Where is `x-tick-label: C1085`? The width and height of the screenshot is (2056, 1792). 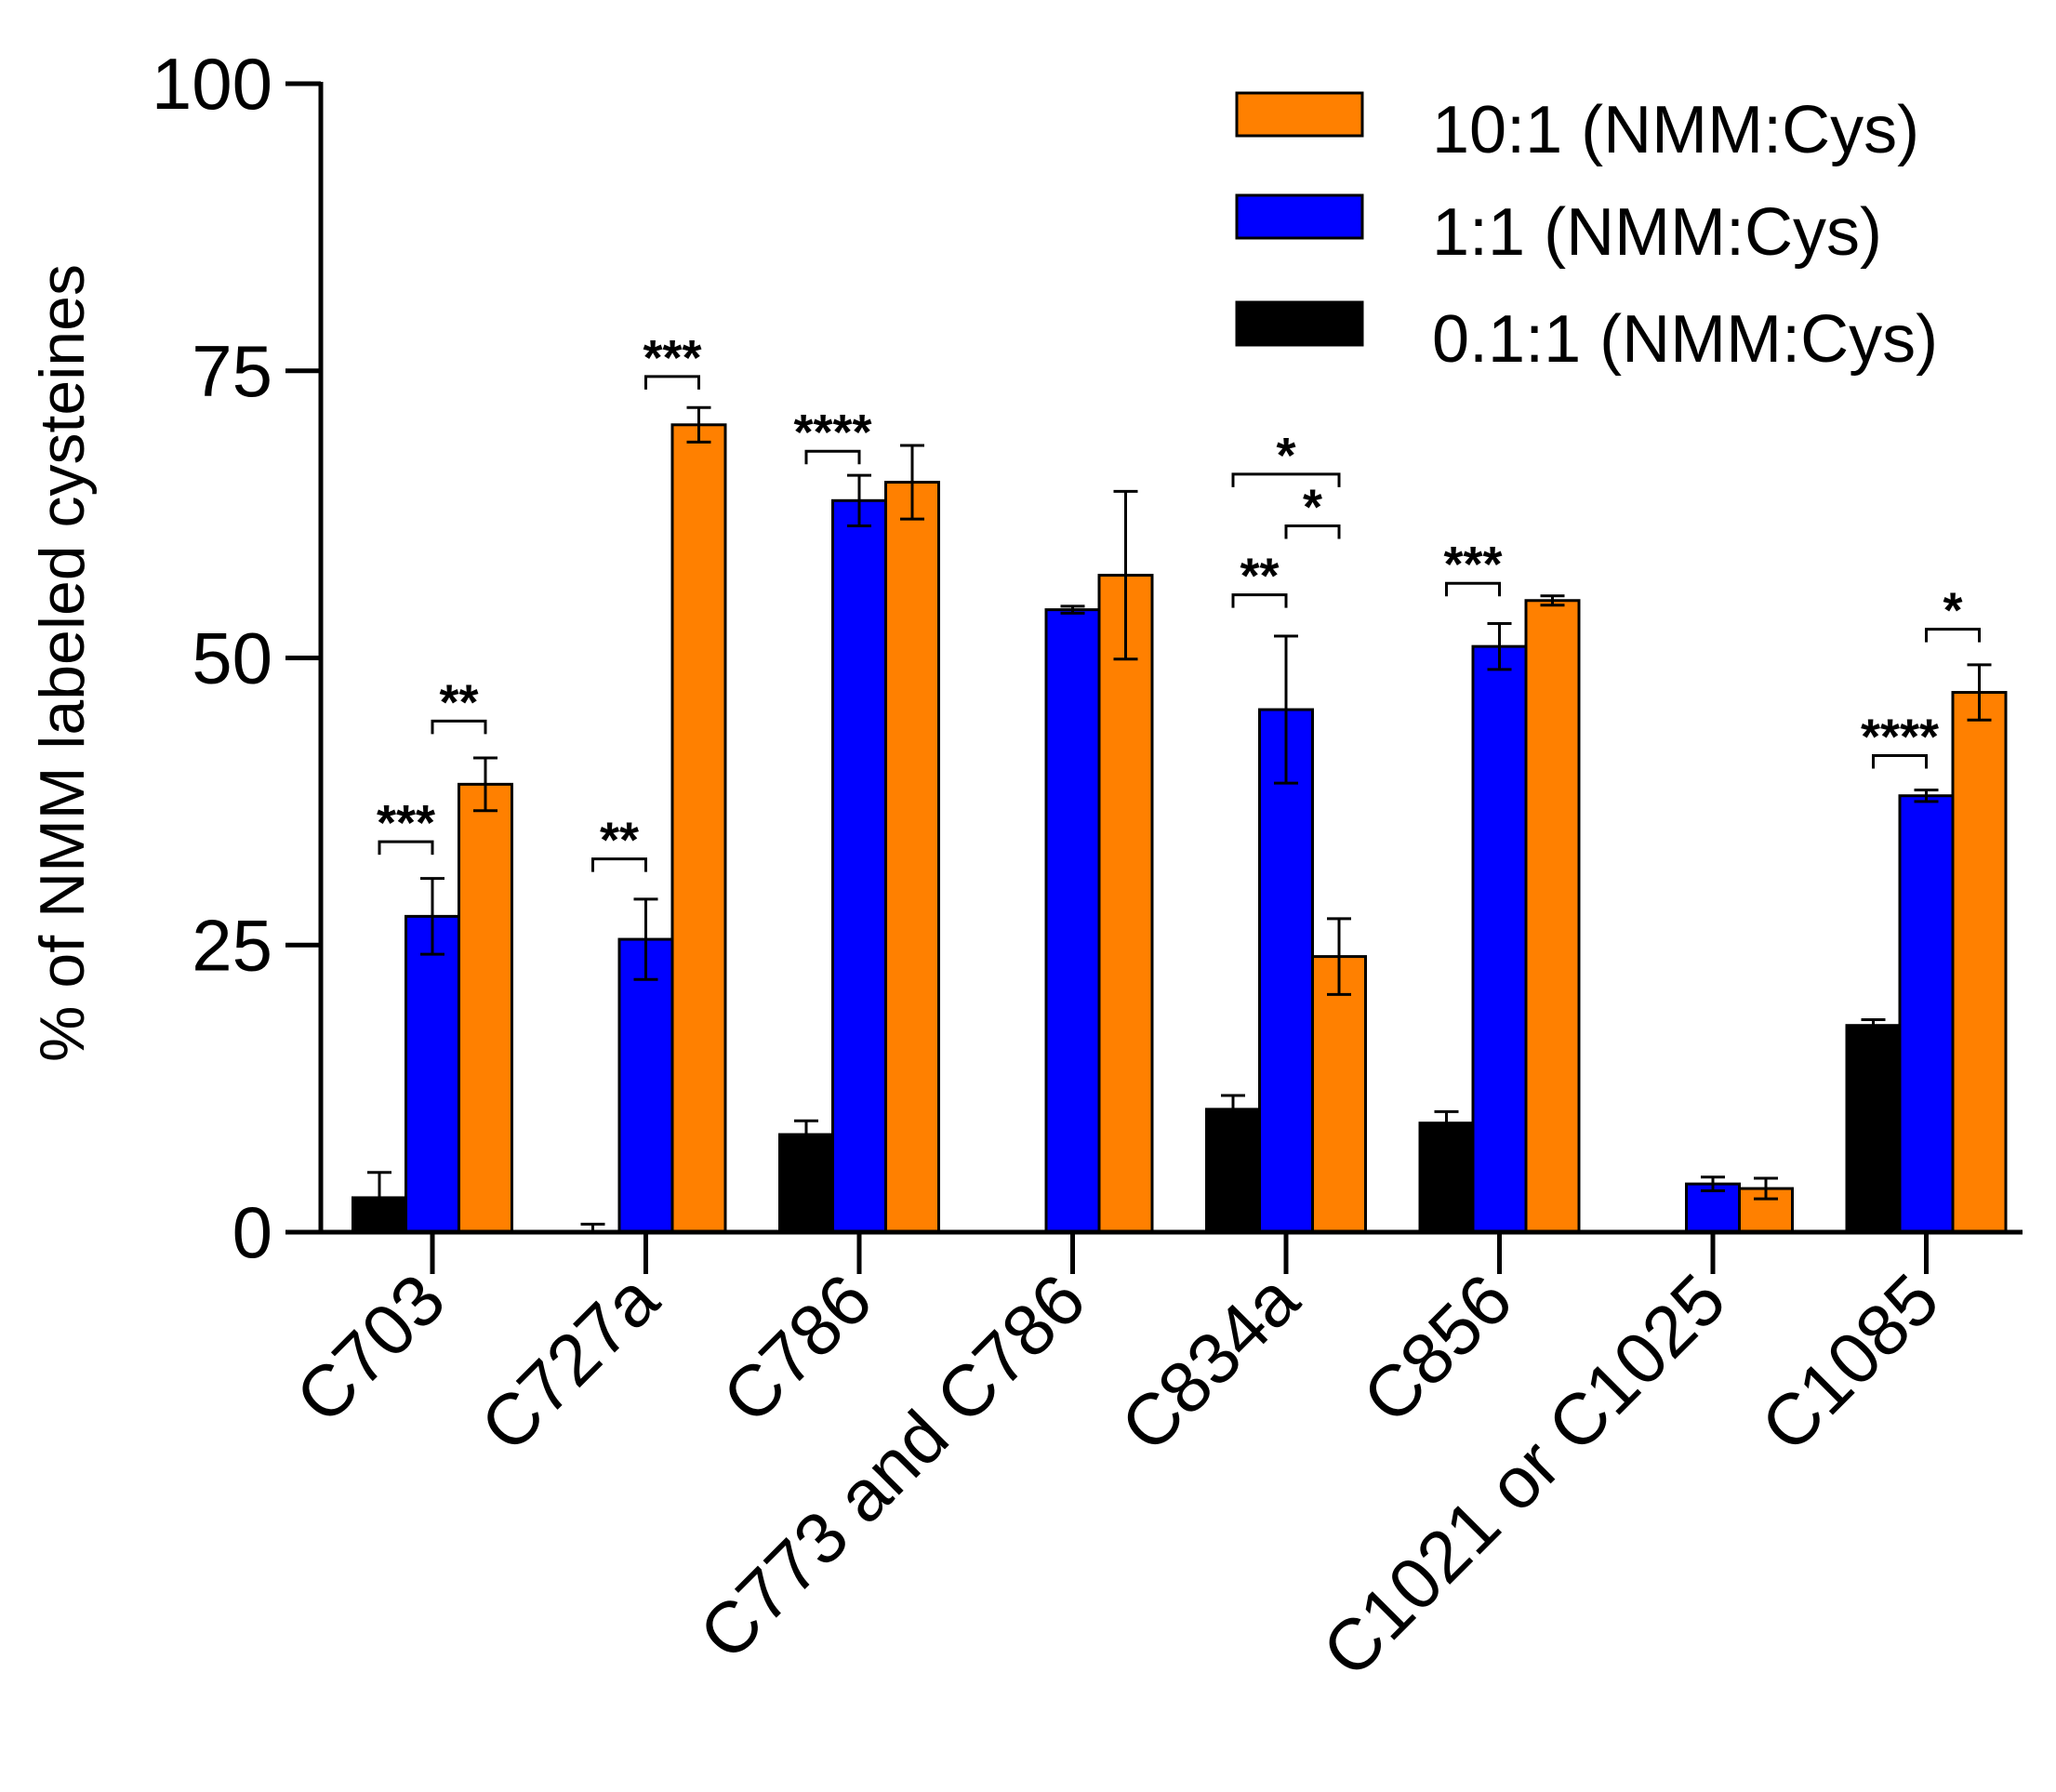
x-tick-label: C1085 is located at coordinates (1850, 1362).